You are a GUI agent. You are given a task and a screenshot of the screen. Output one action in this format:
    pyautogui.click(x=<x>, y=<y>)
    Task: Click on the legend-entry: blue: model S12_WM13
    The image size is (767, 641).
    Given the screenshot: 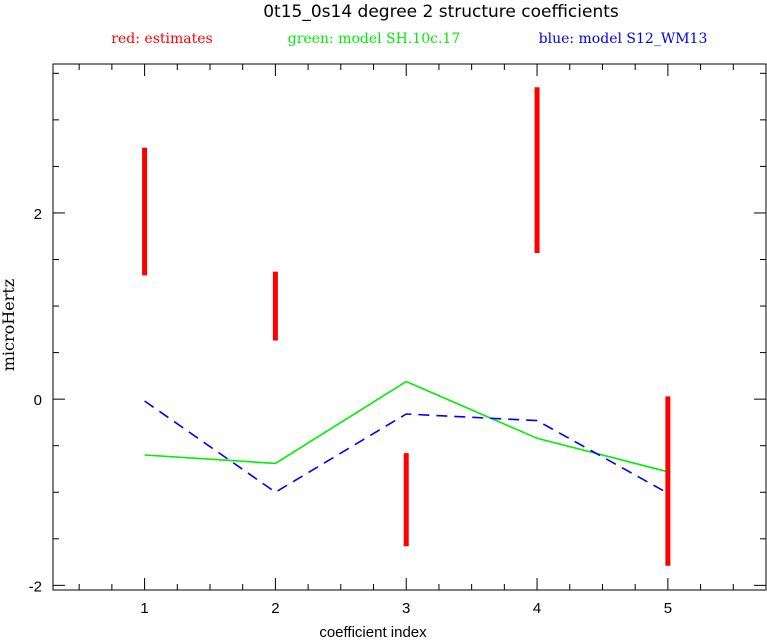 What is the action you would take?
    pyautogui.click(x=623, y=39)
    